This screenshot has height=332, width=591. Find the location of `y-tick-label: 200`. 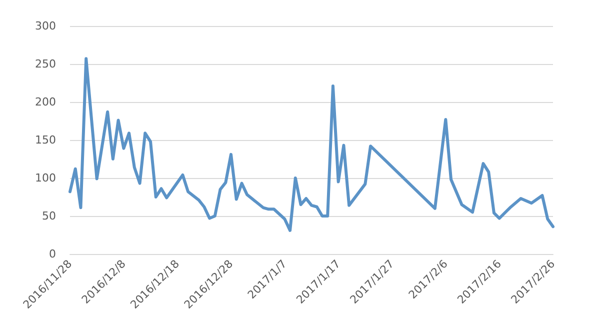

y-tick-label: 200 is located at coordinates (45, 102).